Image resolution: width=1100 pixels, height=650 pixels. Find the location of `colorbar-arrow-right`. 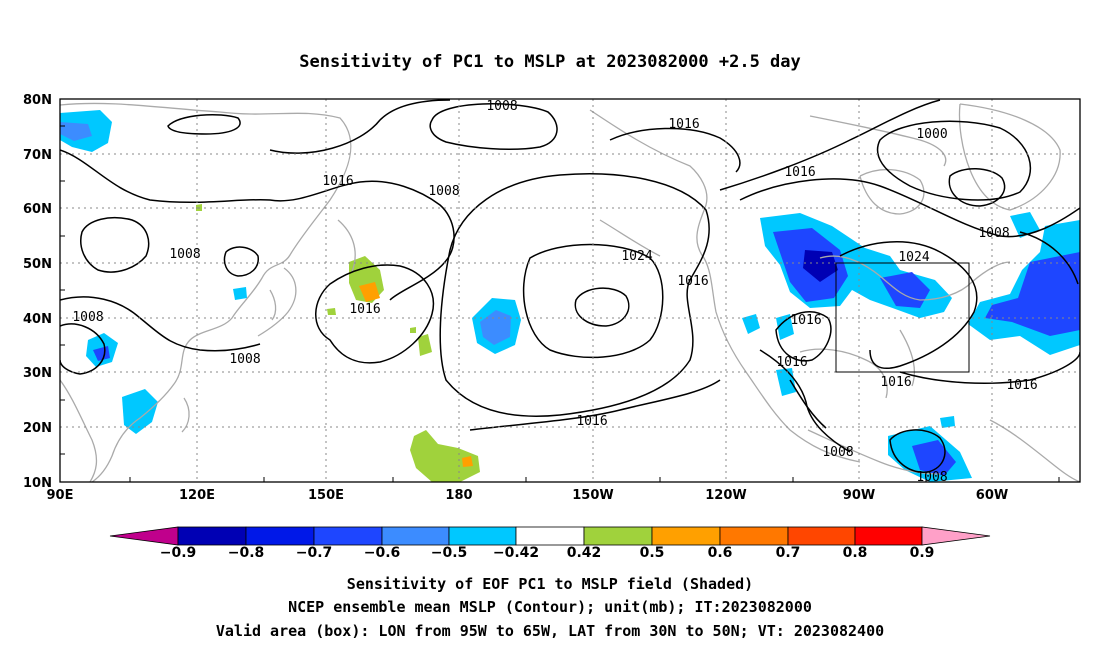

colorbar-arrow-right is located at coordinates (956, 536).